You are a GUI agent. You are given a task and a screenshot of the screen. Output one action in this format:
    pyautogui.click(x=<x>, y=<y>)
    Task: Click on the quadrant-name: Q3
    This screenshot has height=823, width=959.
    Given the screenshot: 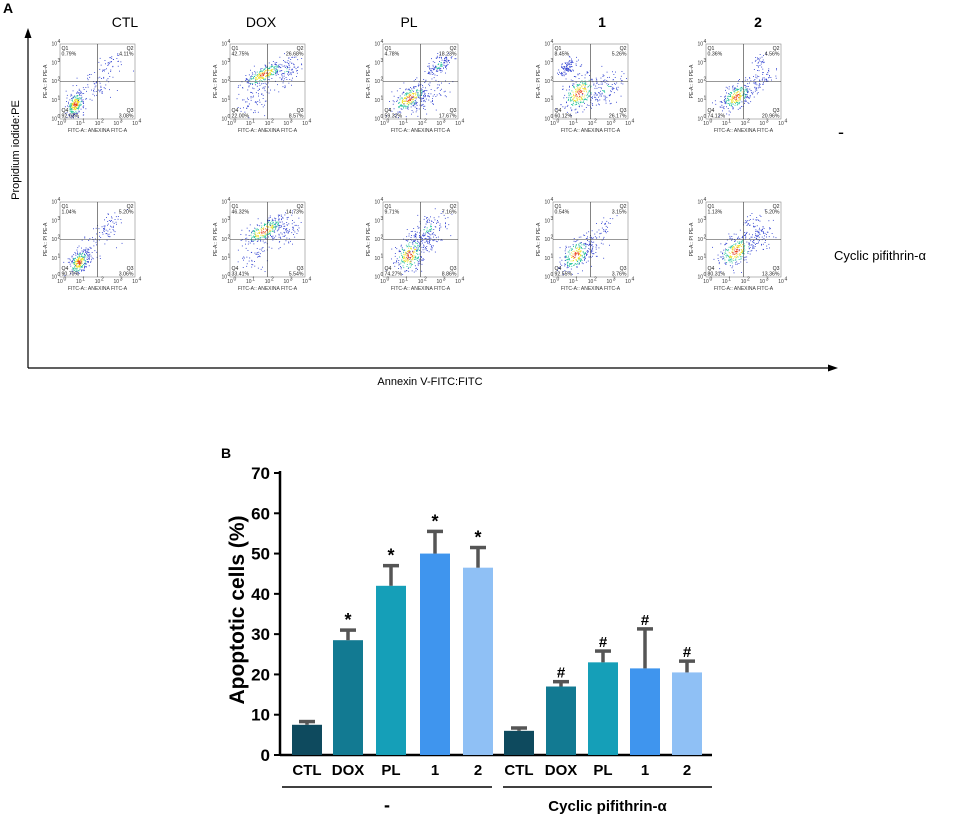 What is the action you would take?
    pyautogui.click(x=623, y=269)
    